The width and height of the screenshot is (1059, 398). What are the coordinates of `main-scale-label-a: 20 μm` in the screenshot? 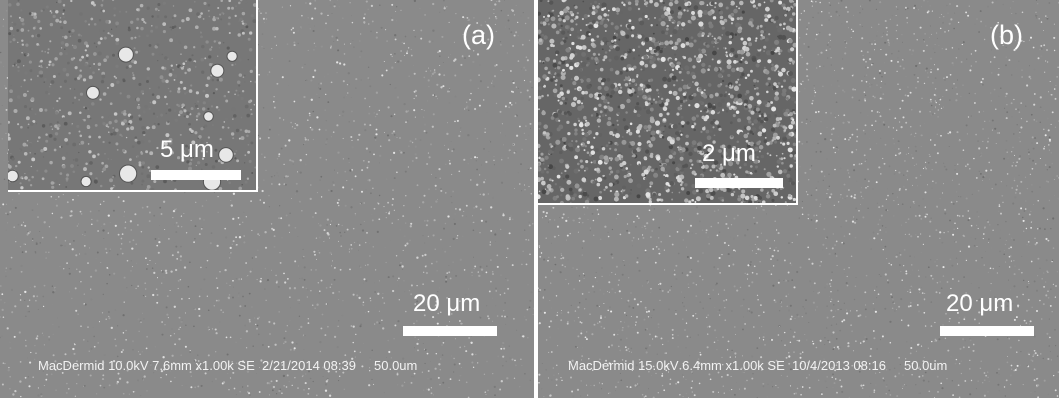 It's located at (447, 303).